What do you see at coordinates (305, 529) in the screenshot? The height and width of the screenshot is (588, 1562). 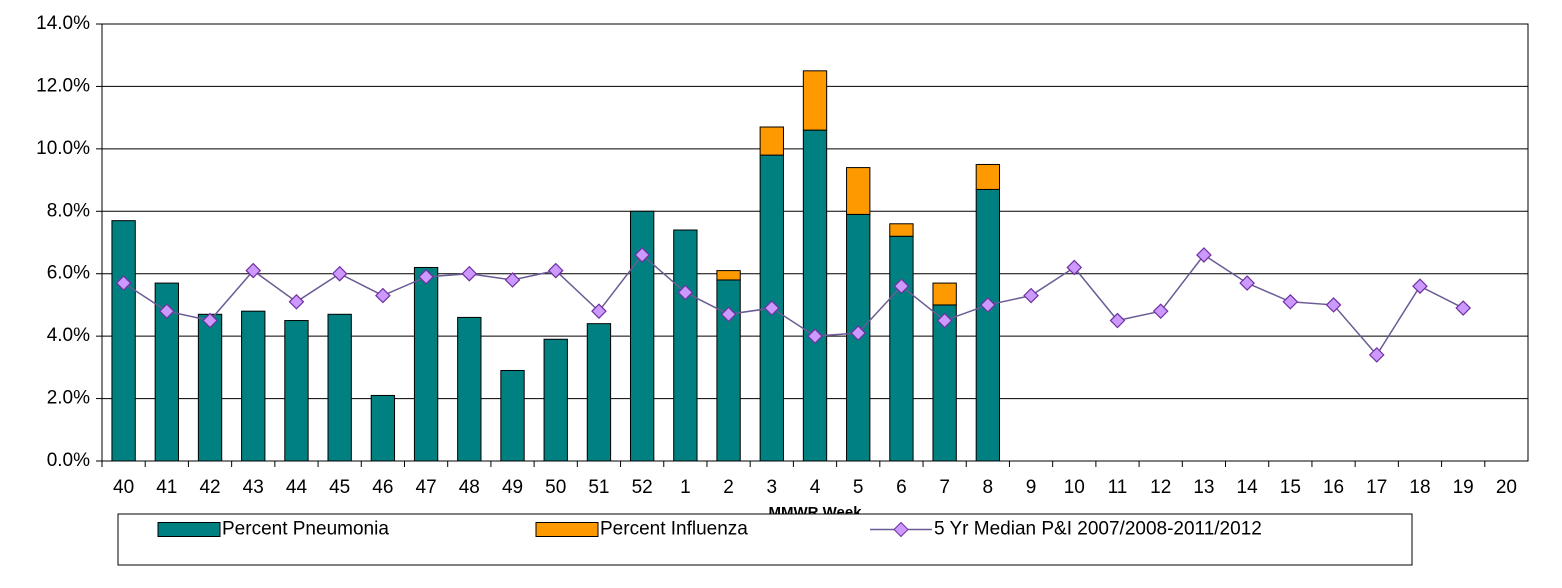 I see `legend-label: Percent Pneumonia` at bounding box center [305, 529].